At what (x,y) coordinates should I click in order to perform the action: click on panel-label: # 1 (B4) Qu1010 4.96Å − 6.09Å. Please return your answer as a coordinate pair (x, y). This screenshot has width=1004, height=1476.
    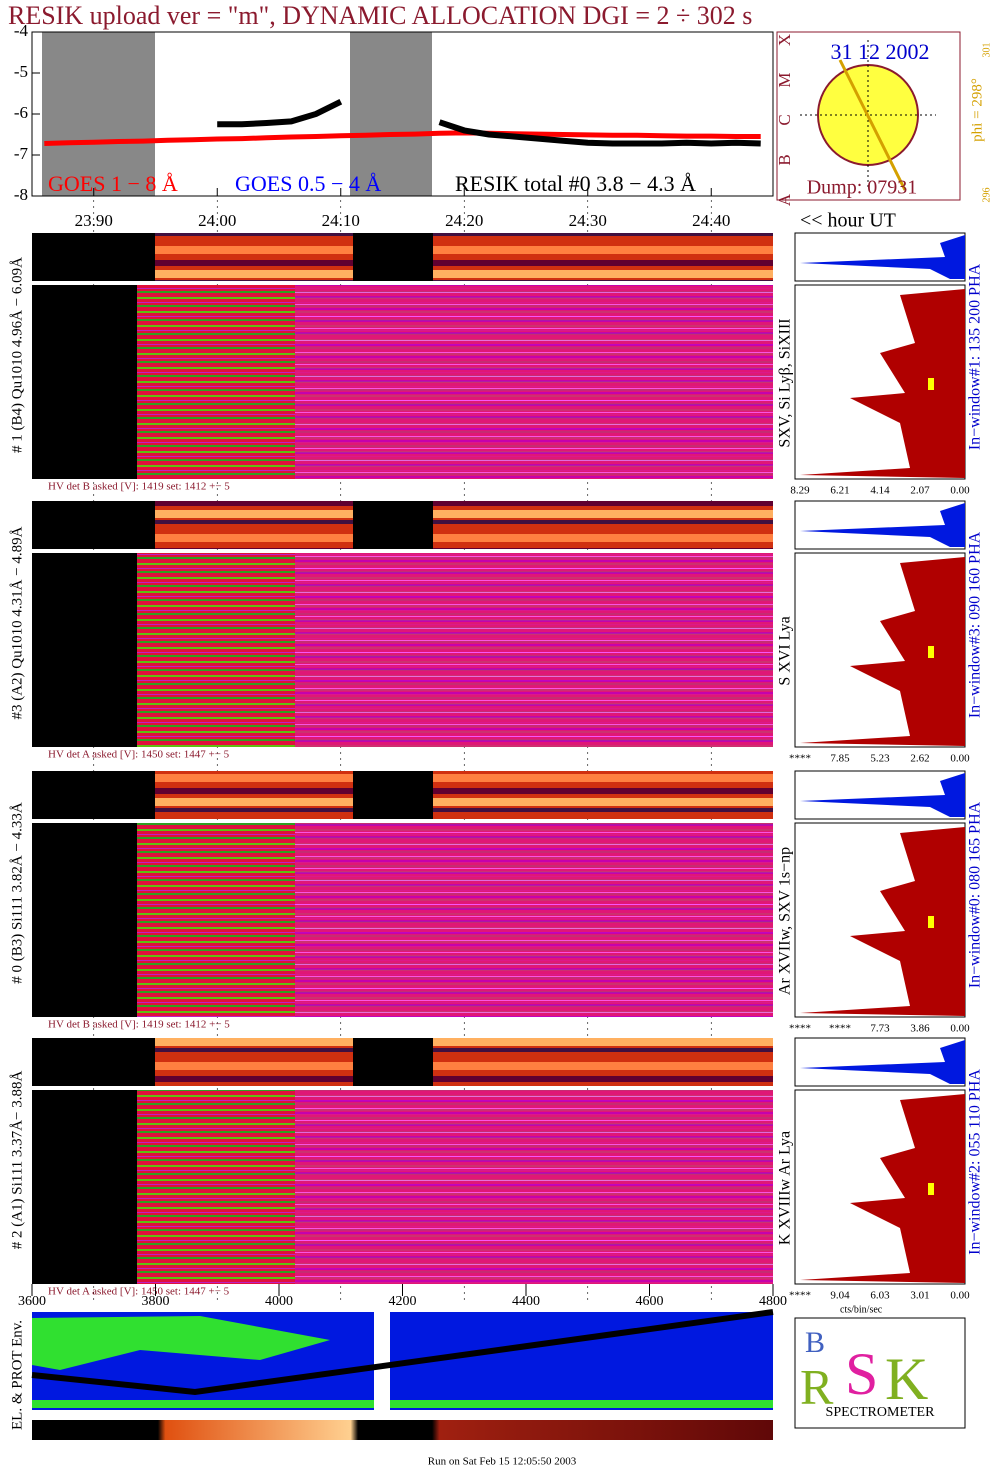
    Looking at the image, I should click on (17, 355).